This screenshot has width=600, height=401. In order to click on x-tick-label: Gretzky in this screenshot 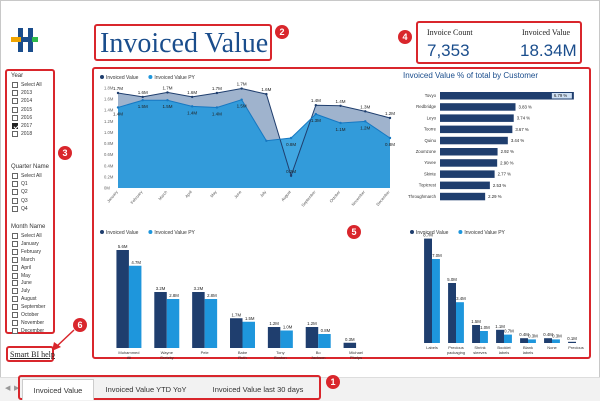, I will do `click(167, 357)`.